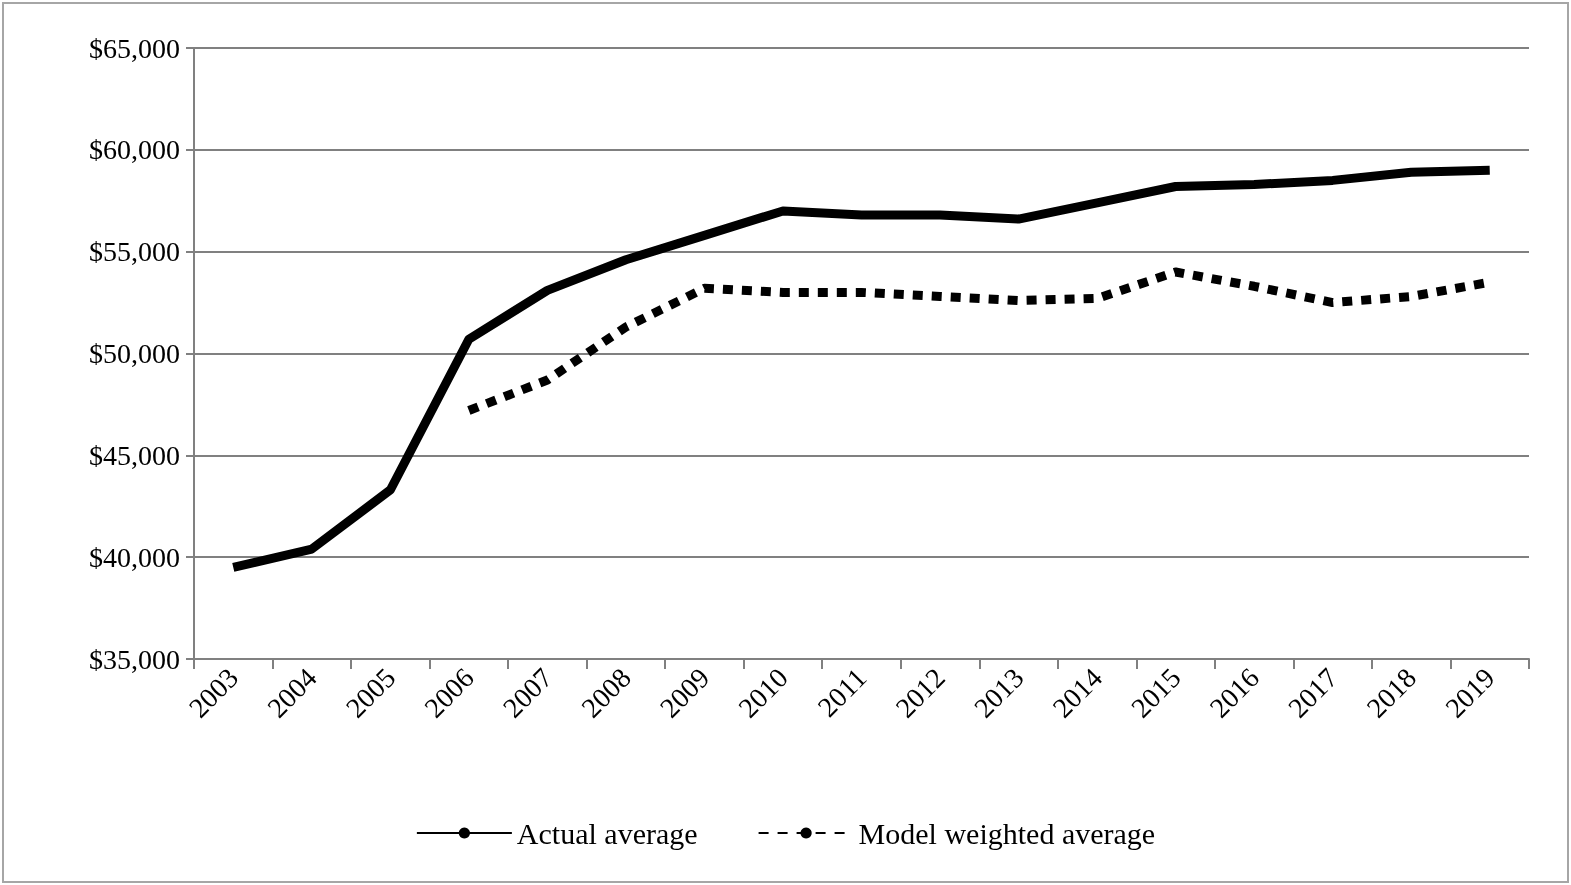 This screenshot has width=1571, height=885. What do you see at coordinates (607, 833) in the screenshot?
I see `legend-label: Actual average` at bounding box center [607, 833].